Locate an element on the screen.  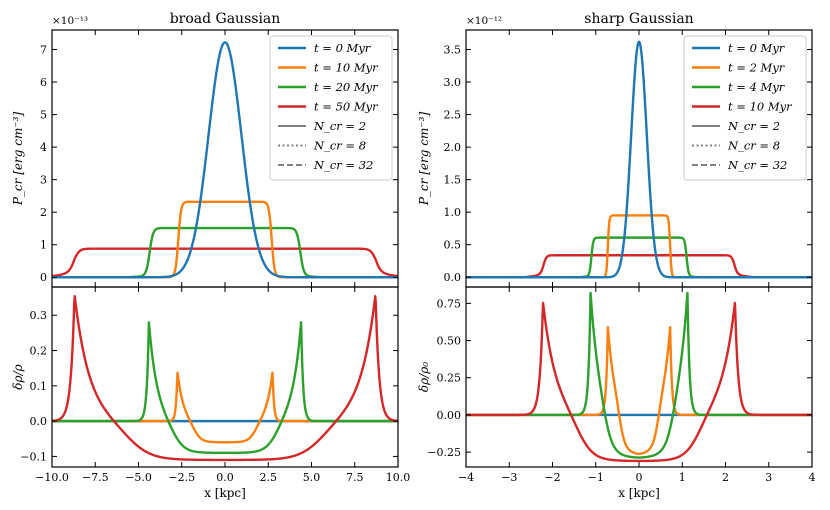
x-tick-label: −5.0 is located at coordinates (138, 477).